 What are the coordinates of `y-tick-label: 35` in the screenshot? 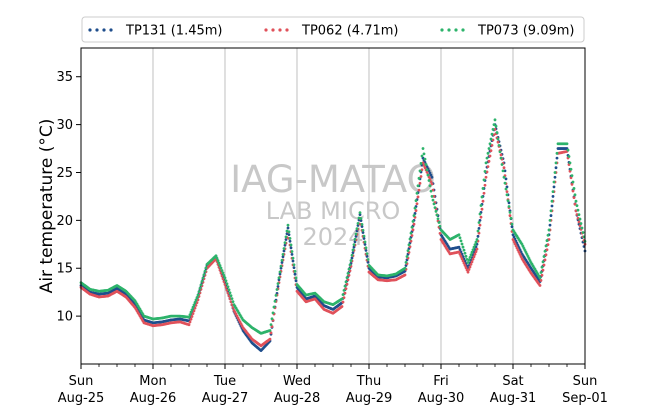 It's located at (64, 77).